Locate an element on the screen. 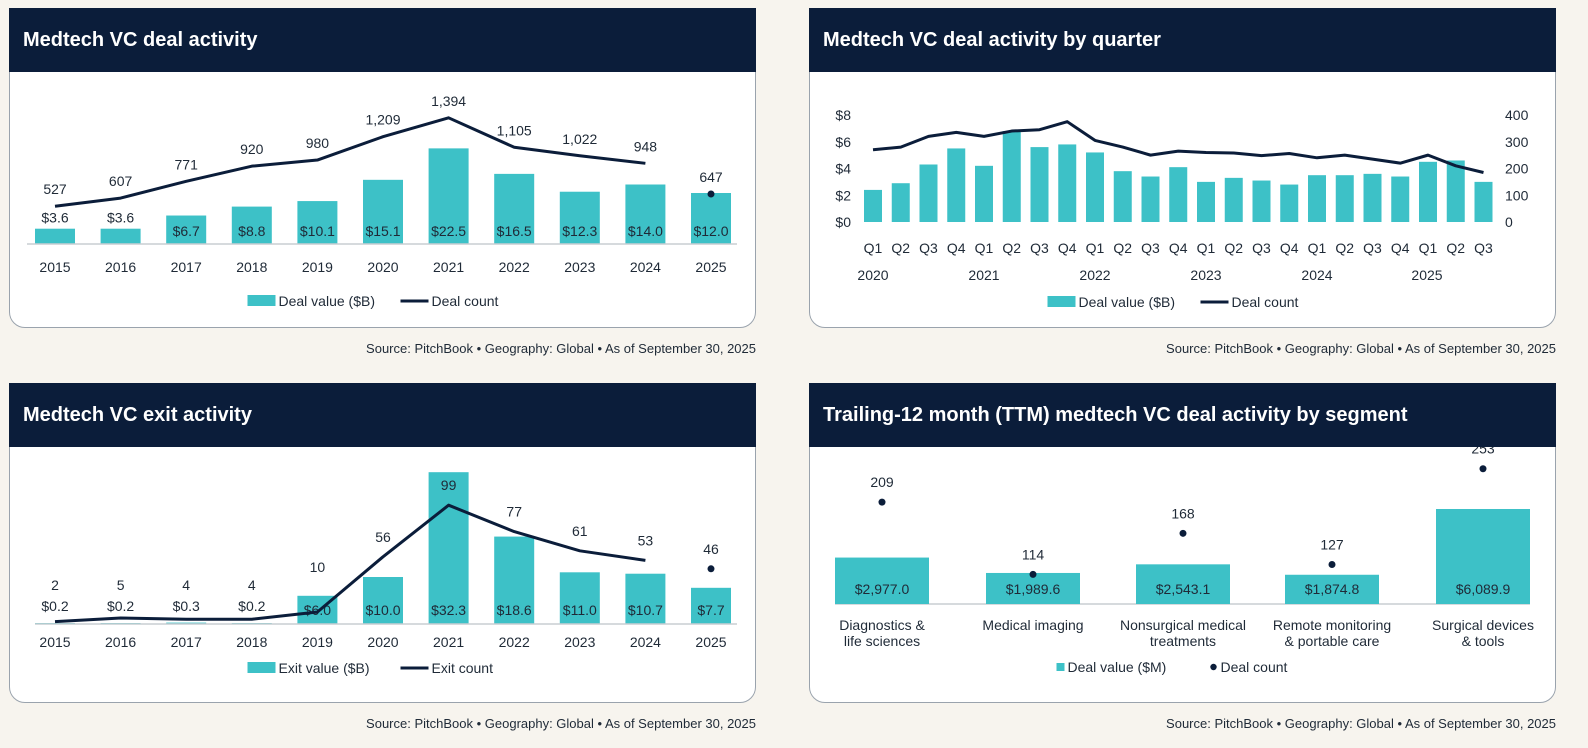 This screenshot has height=748, width=1588. x-tick-label: Diagnostics & is located at coordinates (882, 625).